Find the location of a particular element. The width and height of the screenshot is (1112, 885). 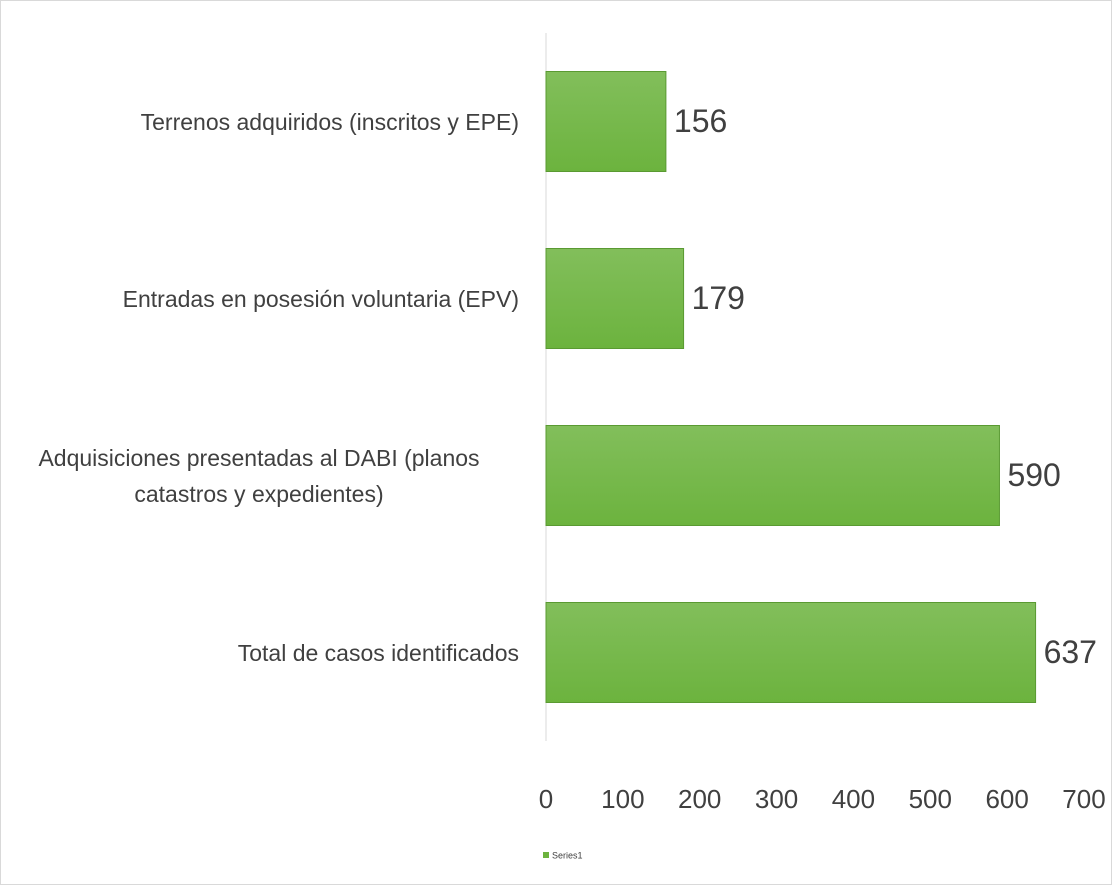

legend-swatch is located at coordinates (546, 855).